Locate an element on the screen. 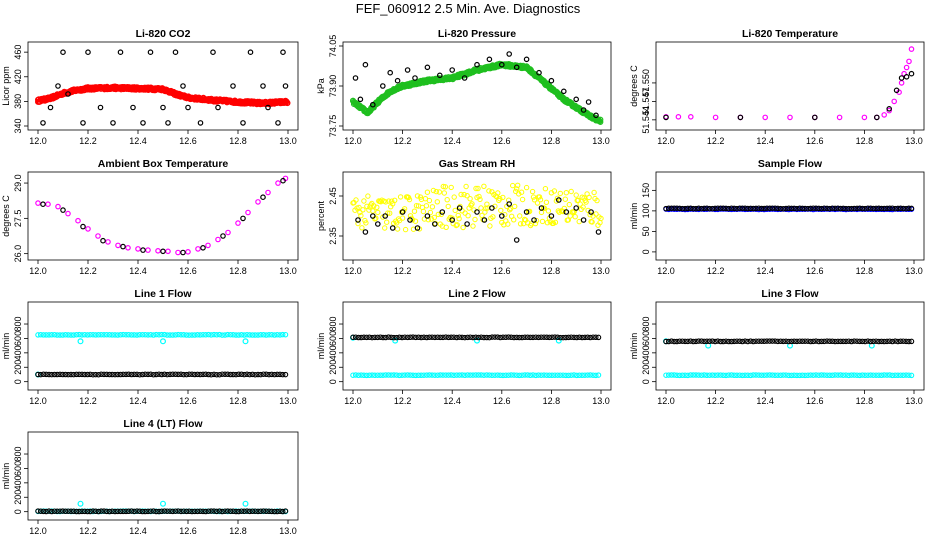  x-tick-label: 12.6 is located at coordinates (188, 401).